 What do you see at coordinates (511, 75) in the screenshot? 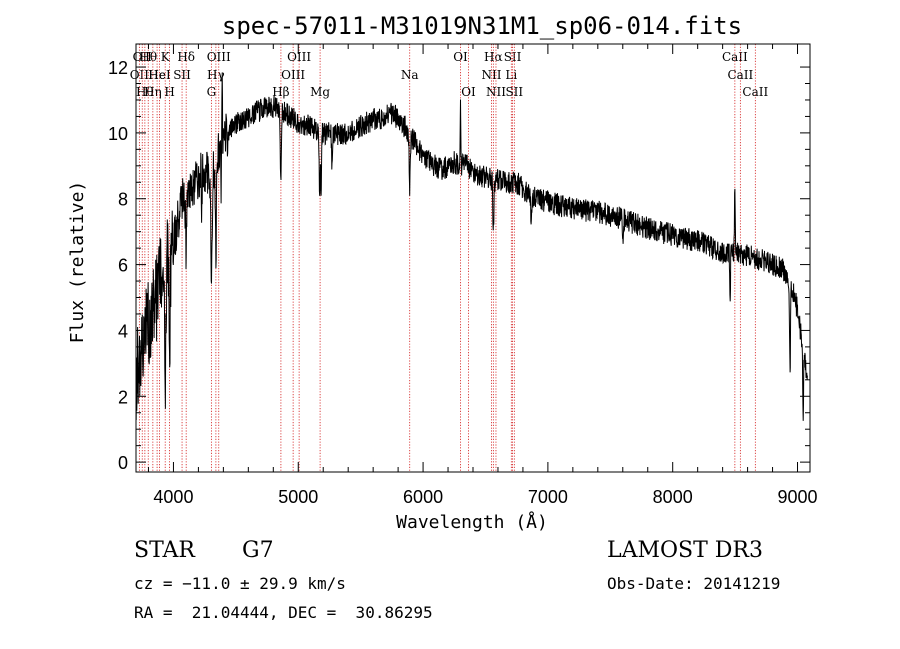
I see `line-marker-label: Li` at bounding box center [511, 75].